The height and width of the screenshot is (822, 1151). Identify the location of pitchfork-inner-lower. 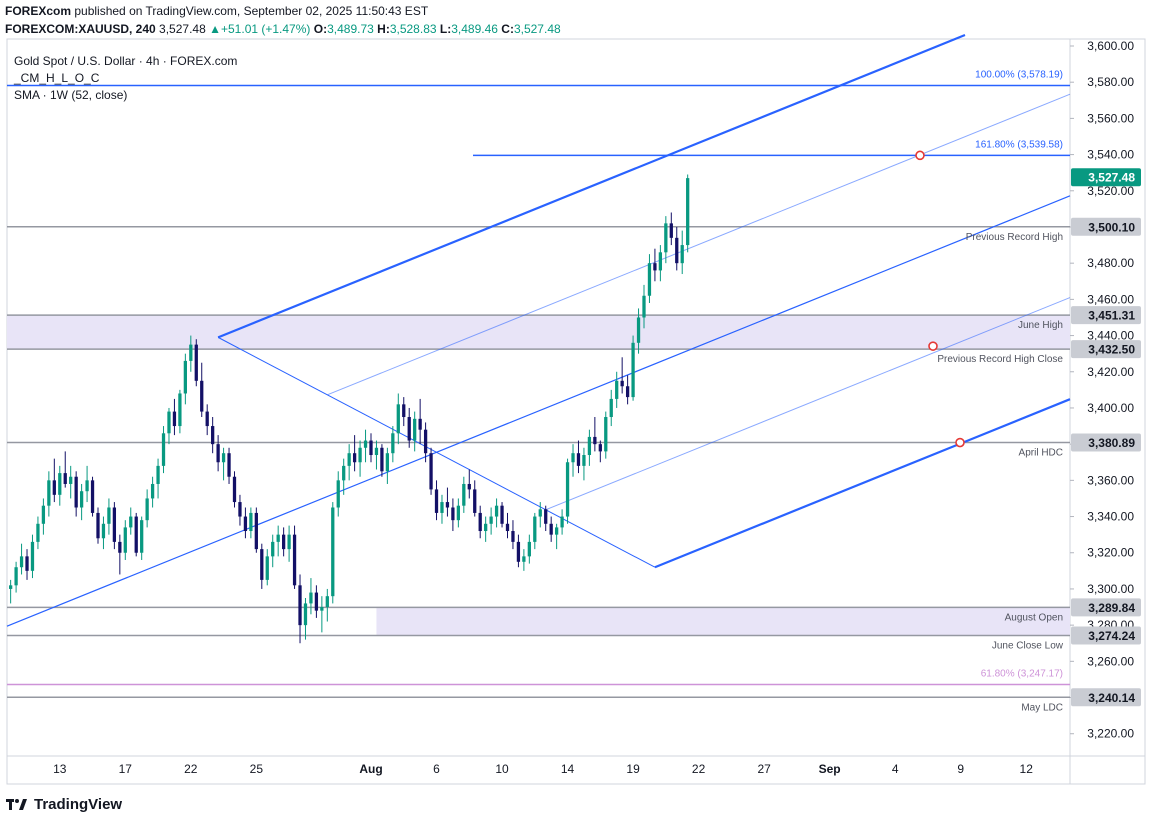
(808, 404).